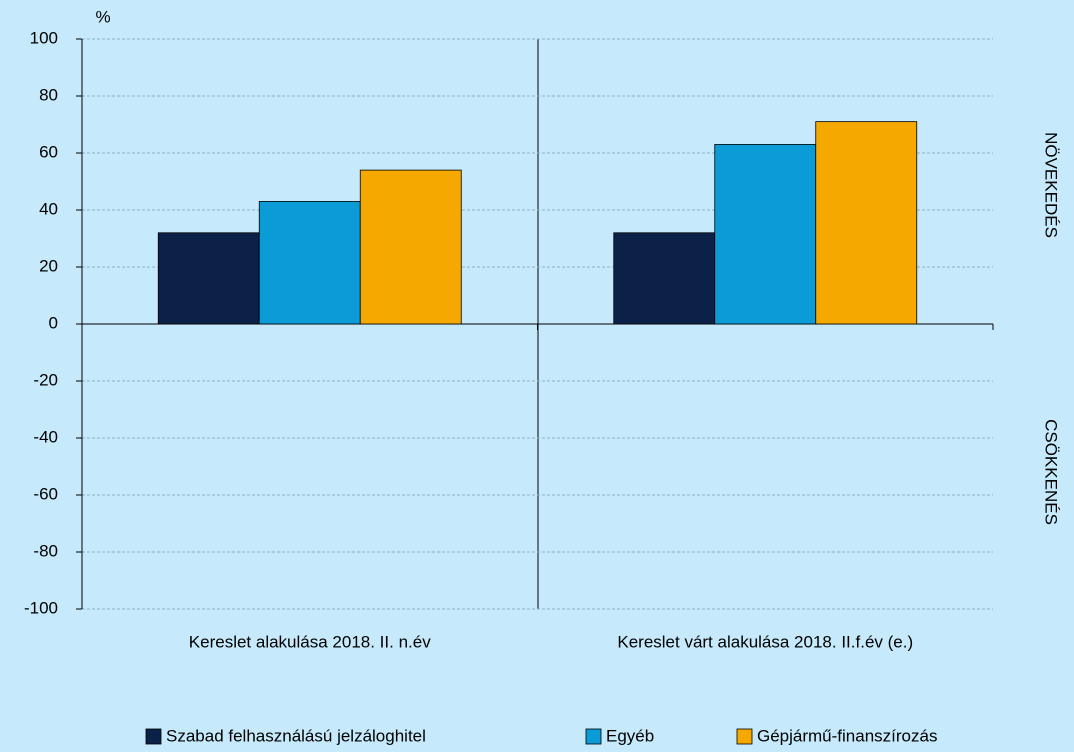  What do you see at coordinates (1051, 472) in the screenshot?
I see `annotation: CSÖKKENÉS` at bounding box center [1051, 472].